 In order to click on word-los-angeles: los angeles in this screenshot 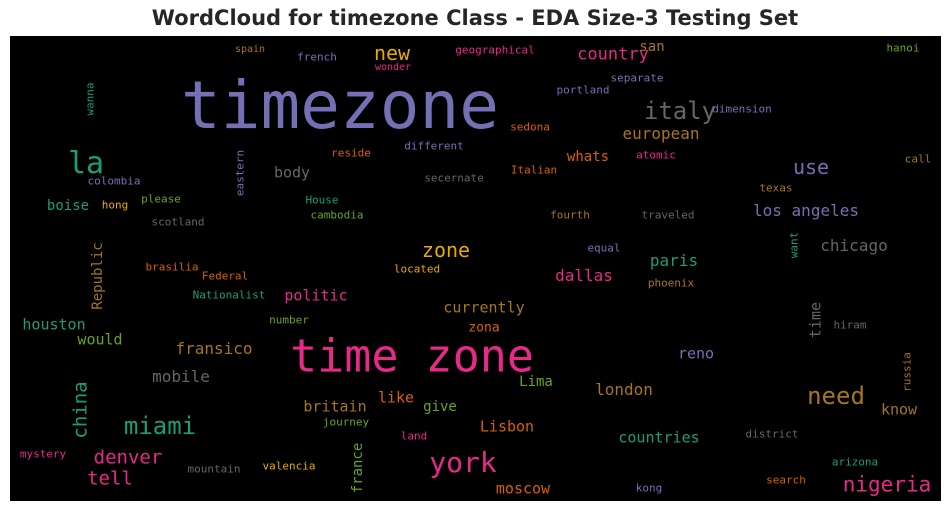, I will do `click(806, 210)`.